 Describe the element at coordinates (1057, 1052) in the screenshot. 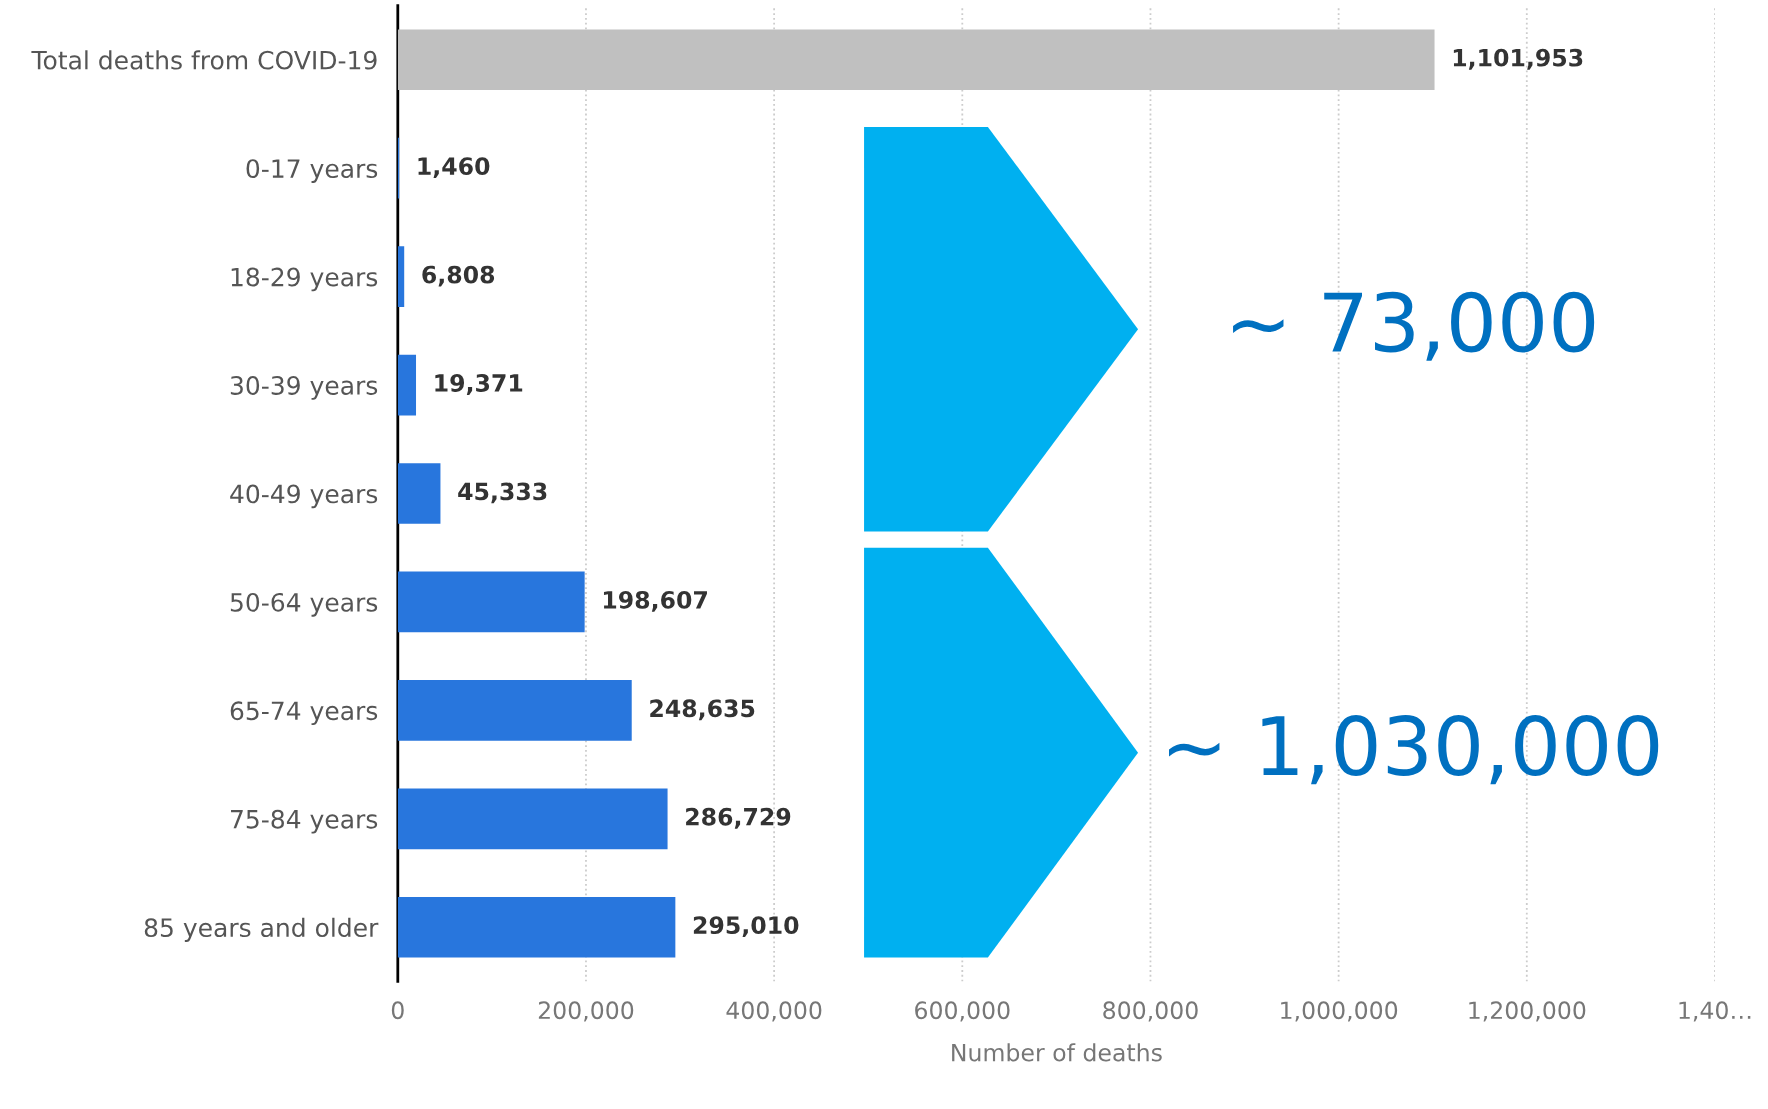

I see `x-axis-title: Number of deaths` at that location.